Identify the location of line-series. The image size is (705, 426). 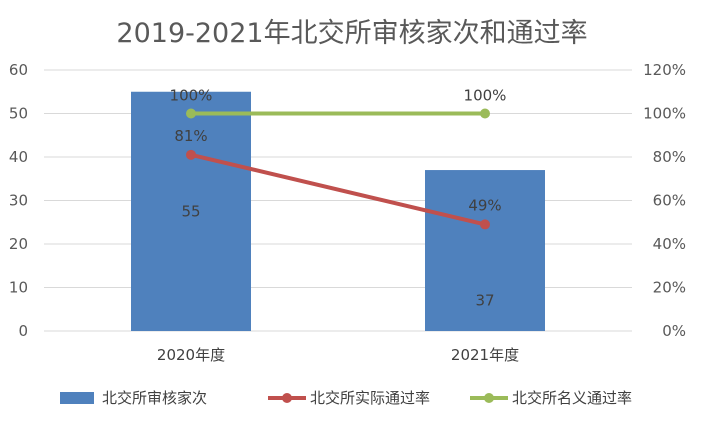
(338, 169).